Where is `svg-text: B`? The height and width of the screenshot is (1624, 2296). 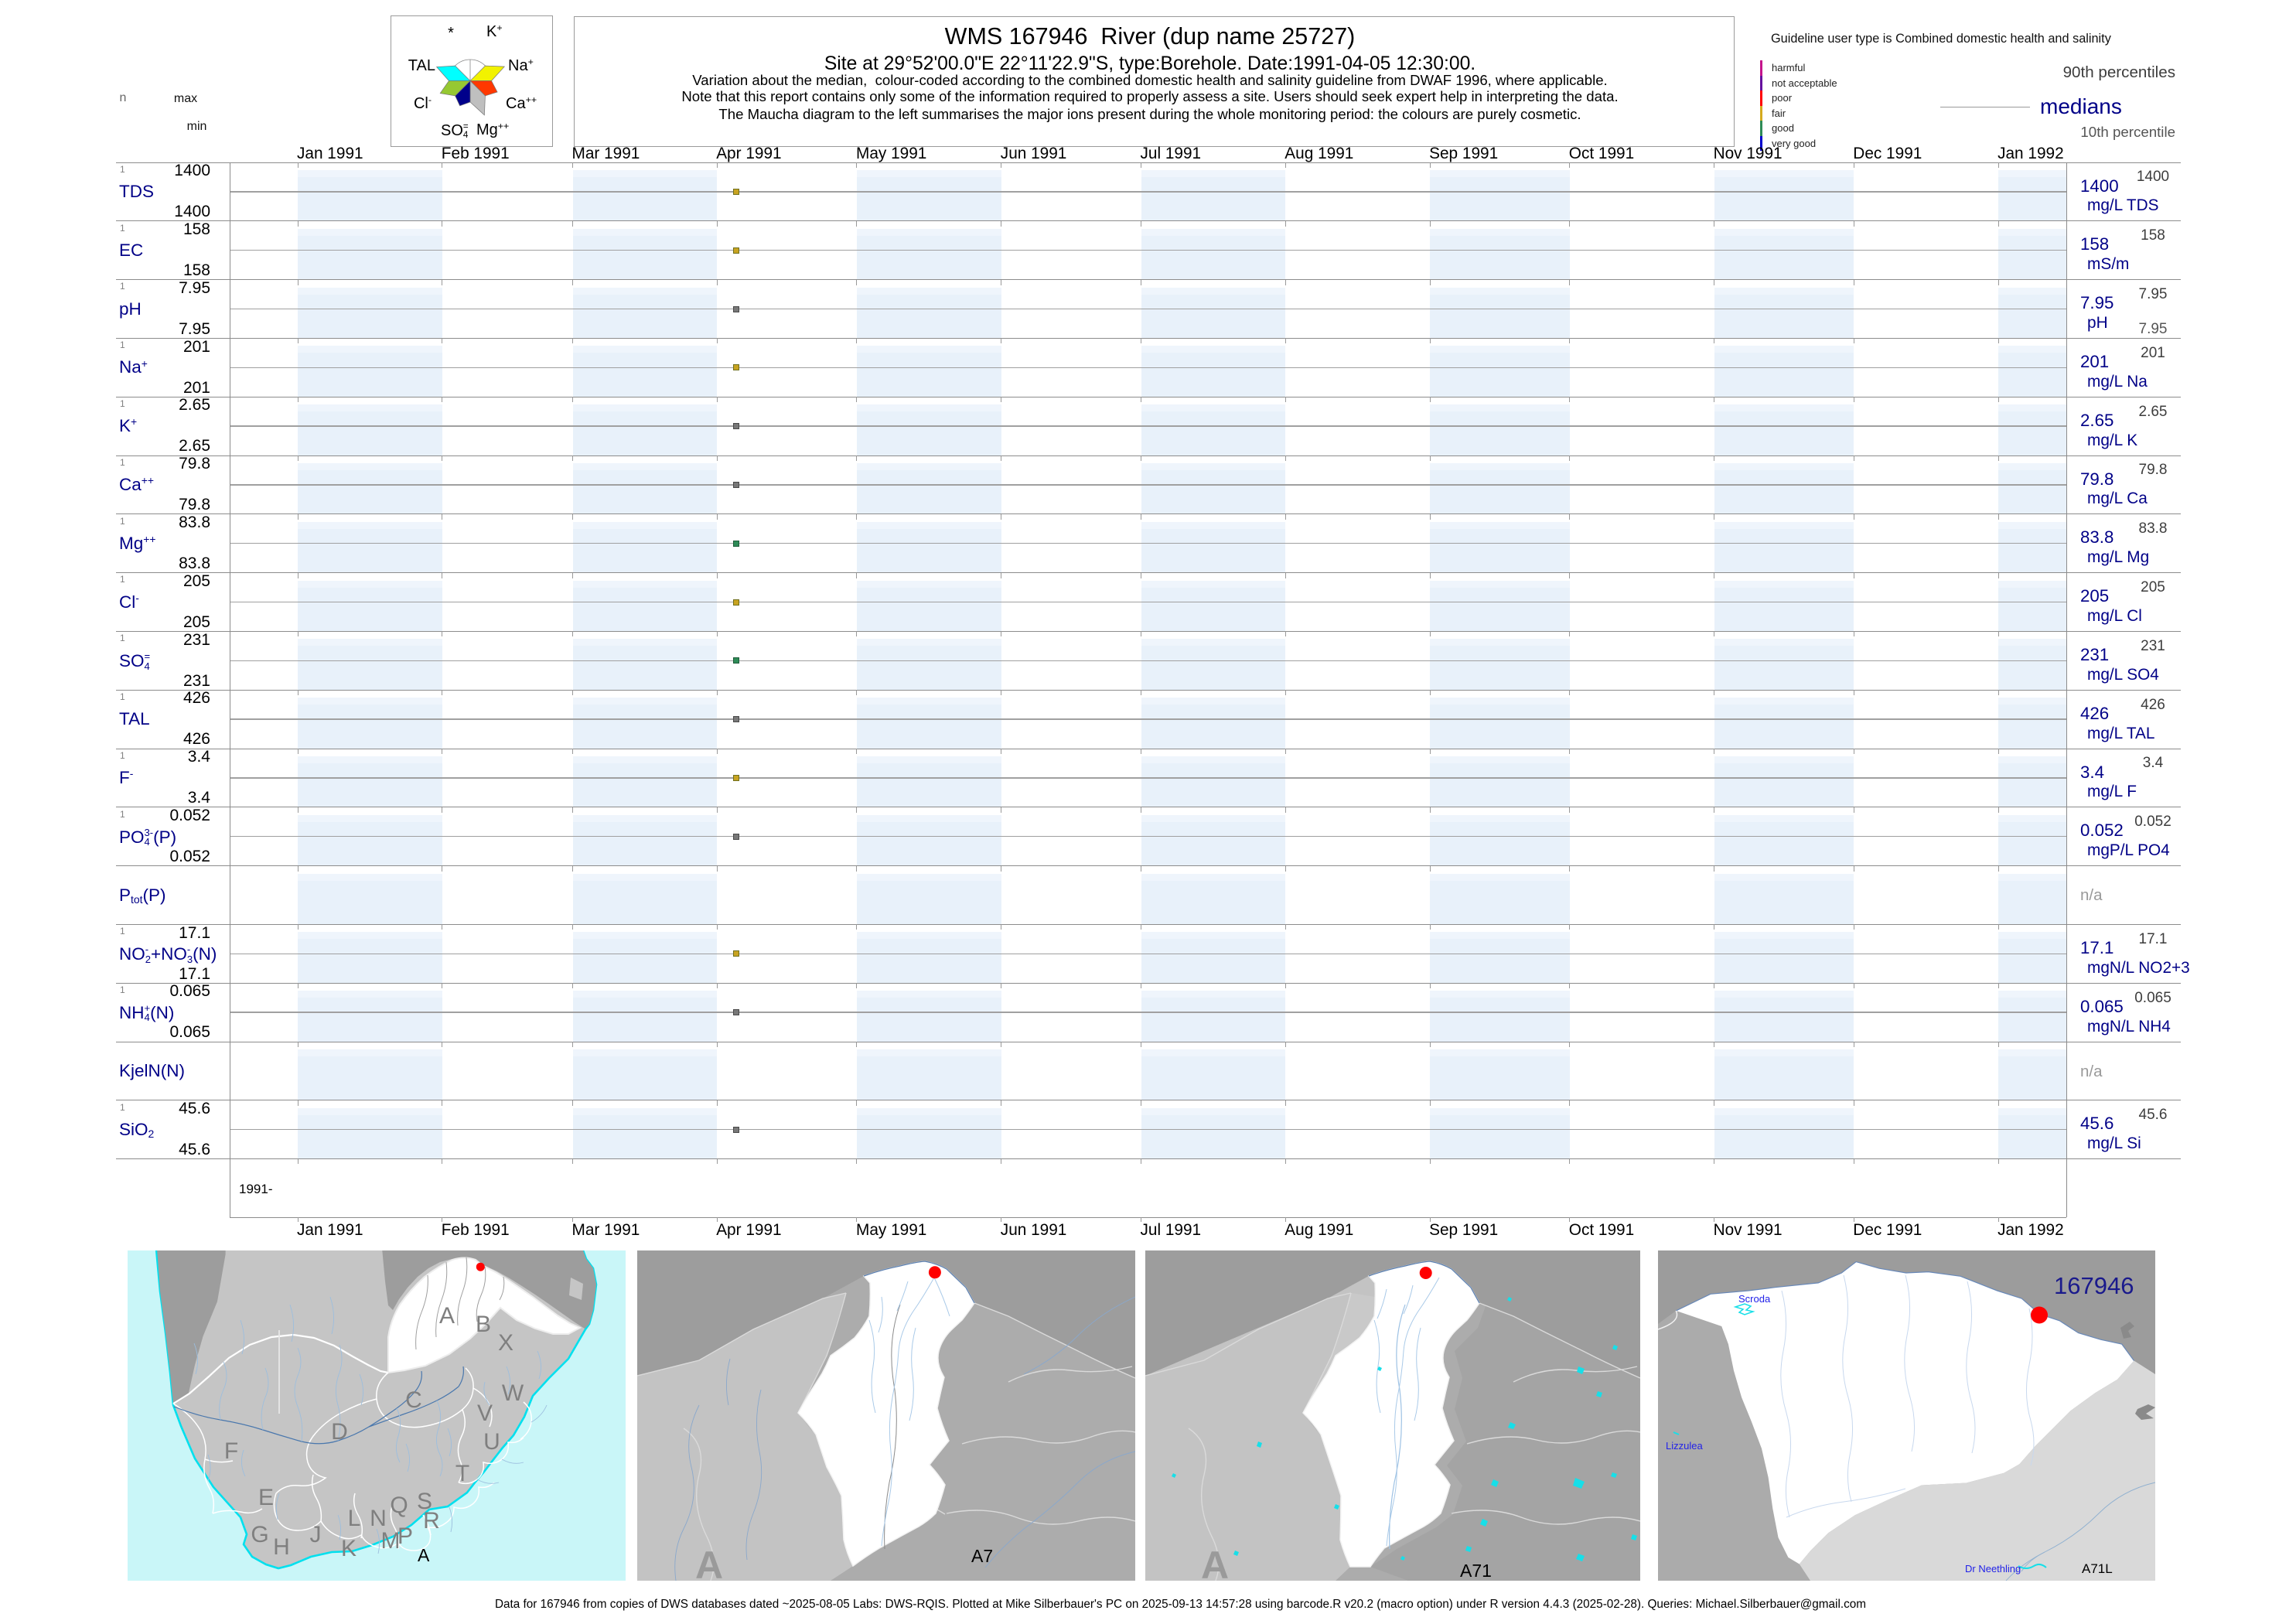 svg-text: B is located at coordinates (483, 1324).